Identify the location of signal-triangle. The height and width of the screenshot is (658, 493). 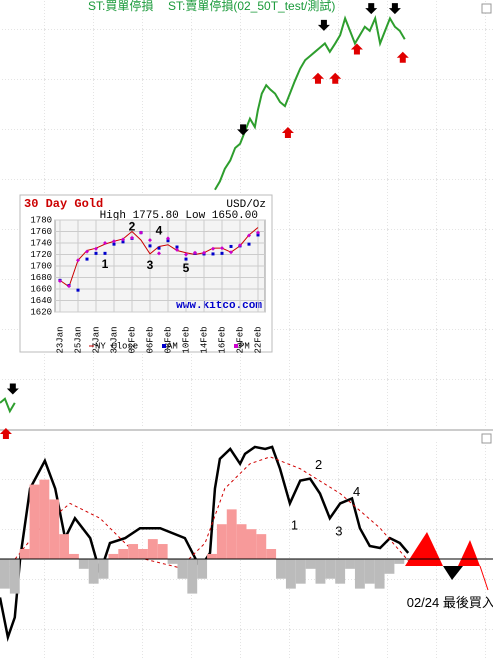
(453, 573).